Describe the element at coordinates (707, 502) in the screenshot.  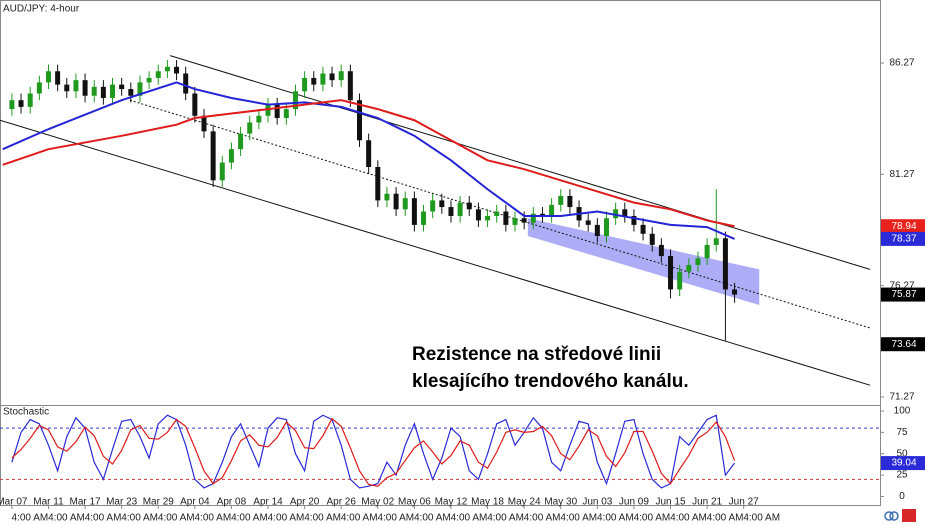
I see `x-tick-label: Jun 21` at that location.